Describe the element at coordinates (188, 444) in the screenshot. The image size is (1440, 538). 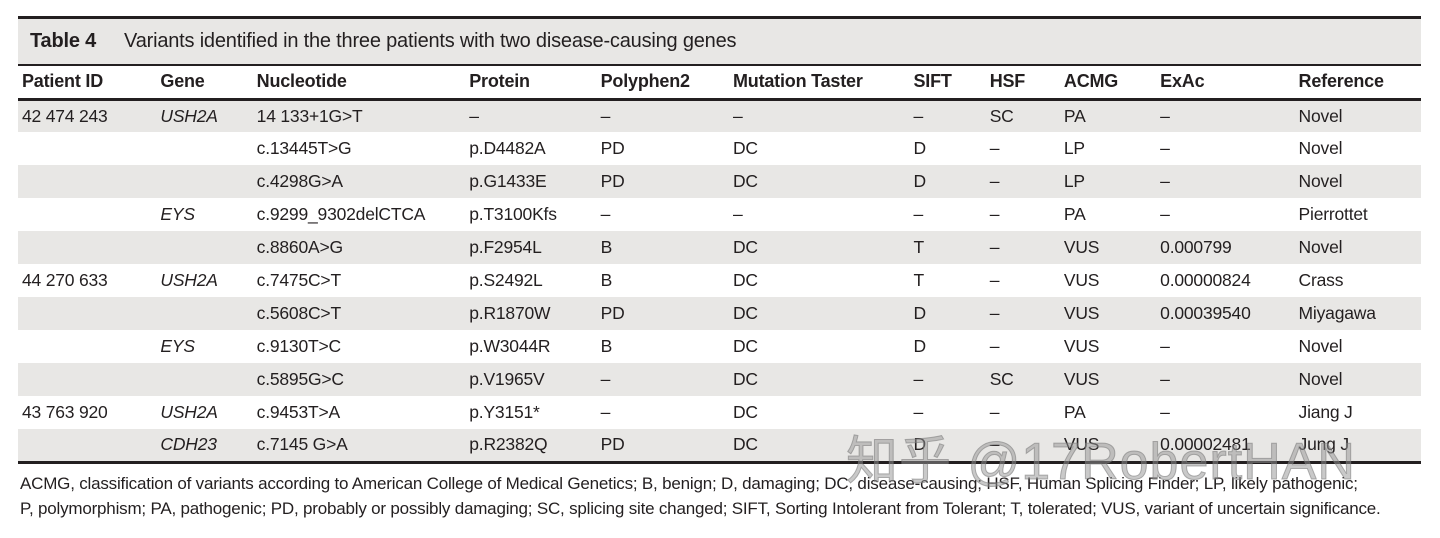
I see `cell-gene: CDH23` at that location.